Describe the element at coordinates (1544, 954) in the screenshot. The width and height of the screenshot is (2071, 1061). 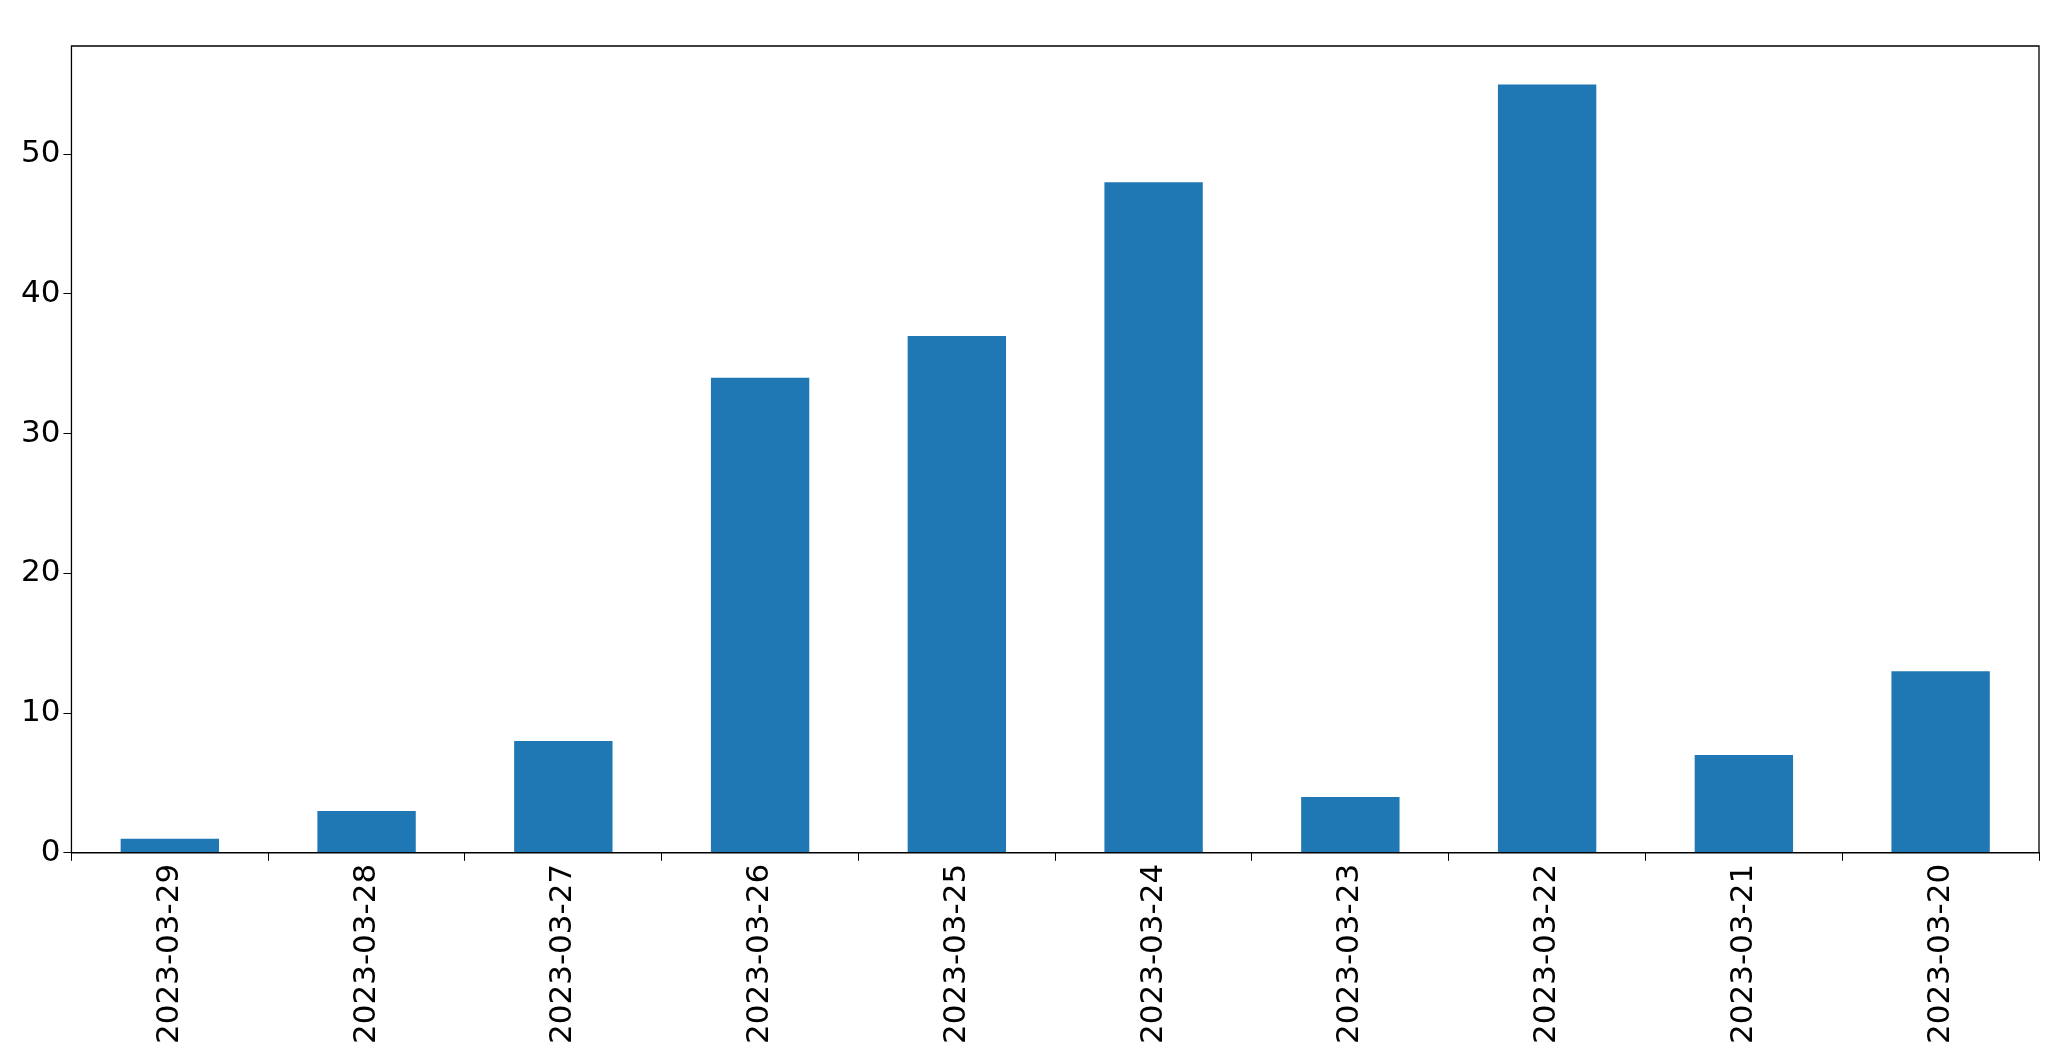
I see `x-tick-label: 2023-03-22` at that location.